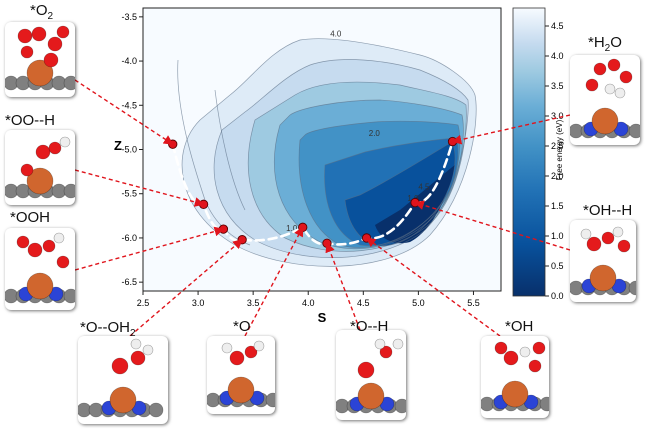 This screenshot has height=429, width=651. Describe the element at coordinates (312, 193) in the screenshot. I see `minimum-energy-path` at that location.